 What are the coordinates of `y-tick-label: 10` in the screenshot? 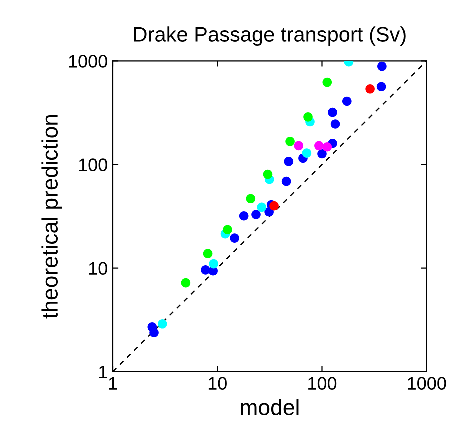 It's located at (98, 269).